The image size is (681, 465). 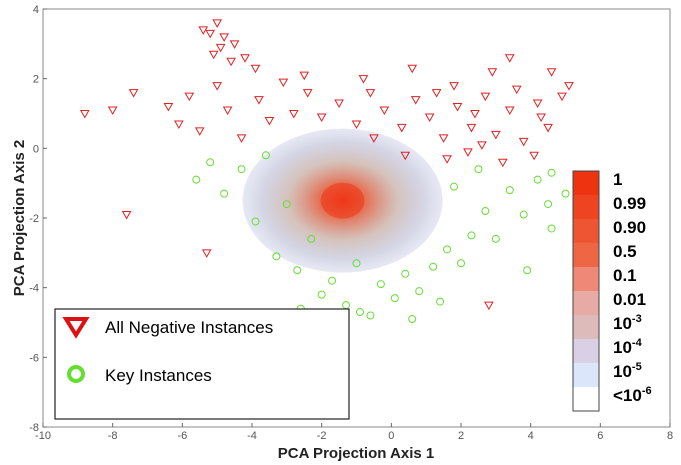 I want to click on y-tick-label: 4, so click(x=36, y=10).